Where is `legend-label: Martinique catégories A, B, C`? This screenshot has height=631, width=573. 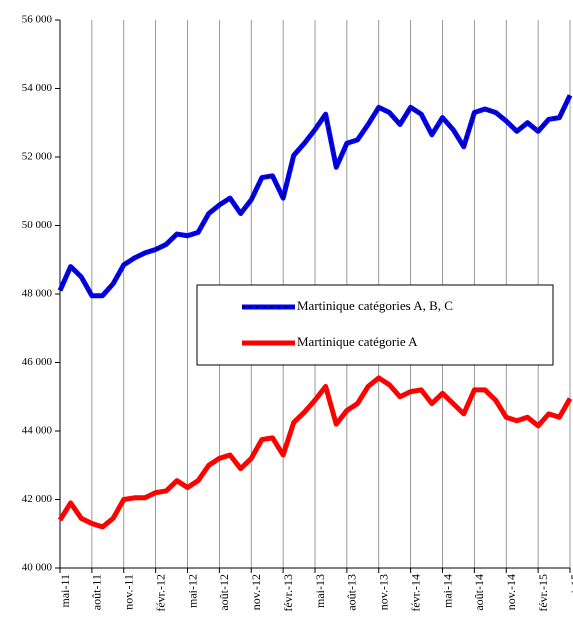
legend-label: Martinique catégories A, B, C is located at coordinates (375, 305).